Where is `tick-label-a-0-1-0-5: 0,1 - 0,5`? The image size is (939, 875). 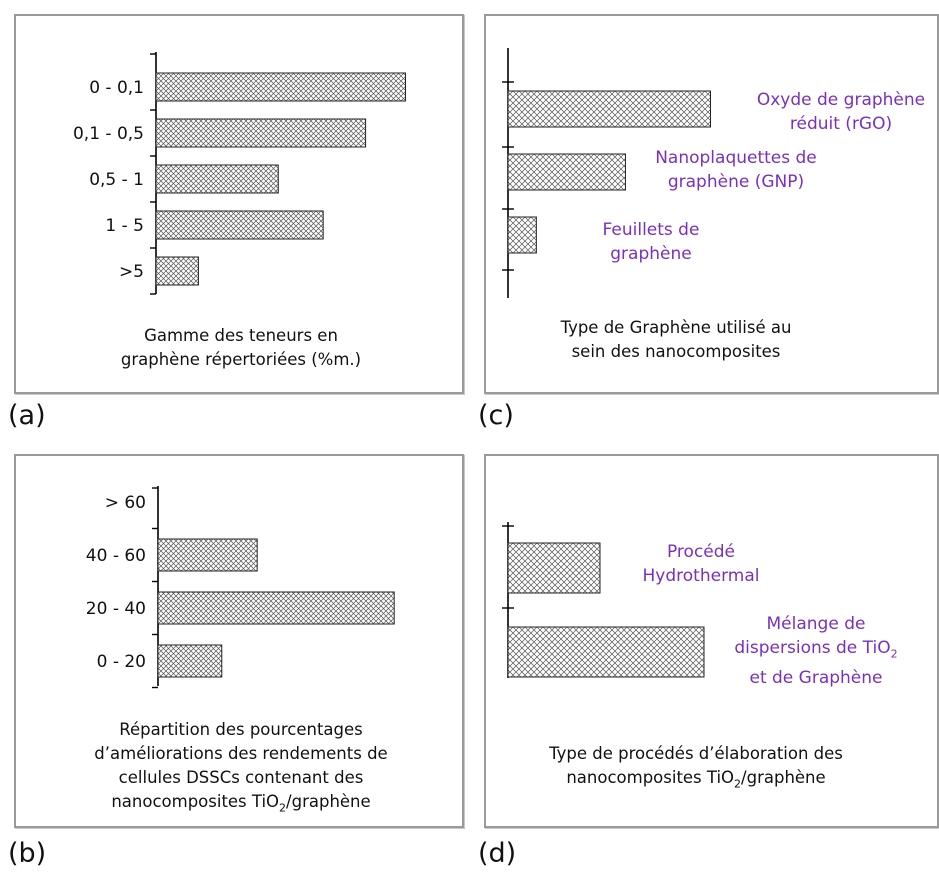
tick-label-a-0-1-0-5: 0,1 - 0,5 is located at coordinates (108, 134).